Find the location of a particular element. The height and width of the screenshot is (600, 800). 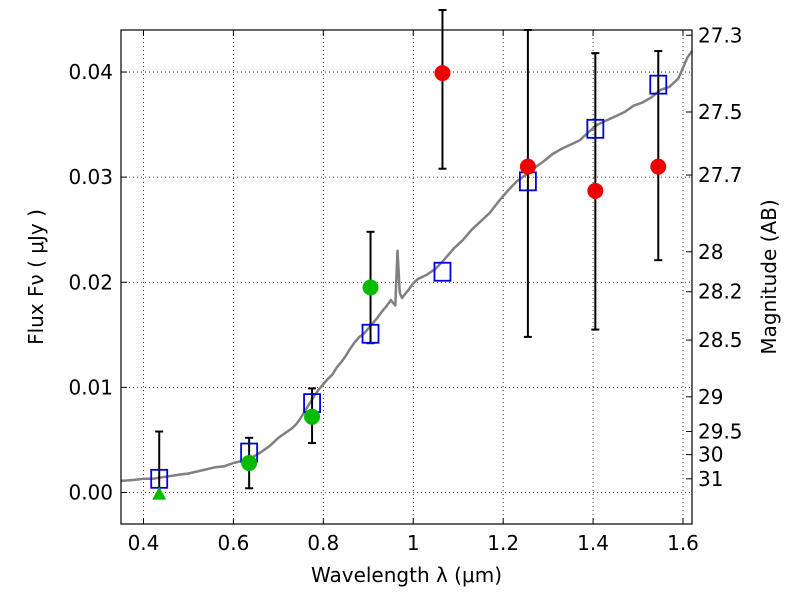

y2-tick-label: 27.3 is located at coordinates (720, 35).